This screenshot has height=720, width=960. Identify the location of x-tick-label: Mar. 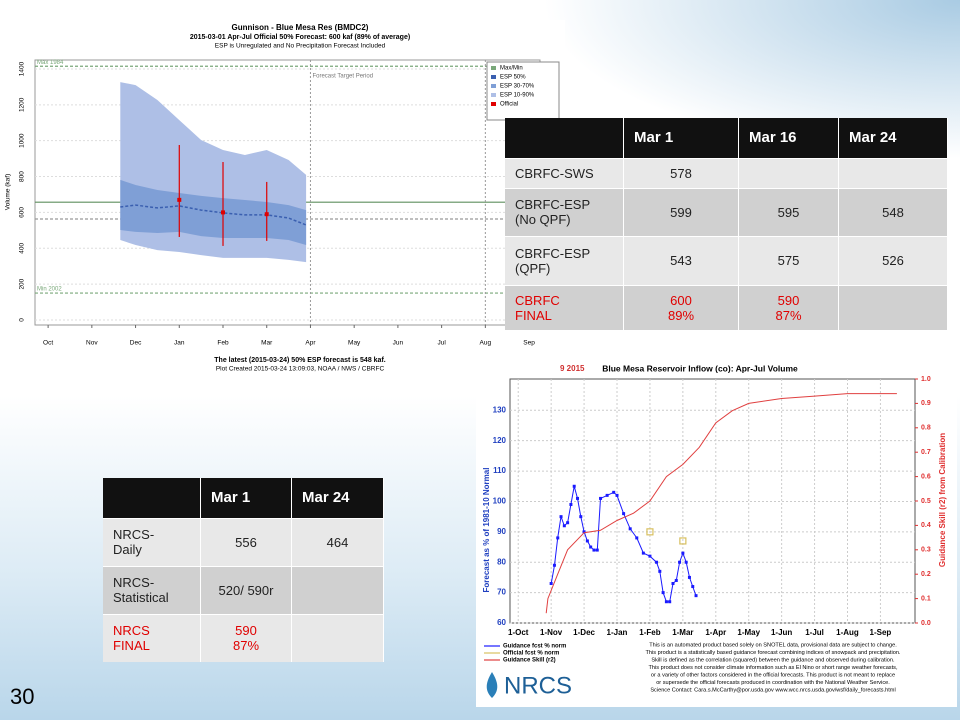
(267, 343).